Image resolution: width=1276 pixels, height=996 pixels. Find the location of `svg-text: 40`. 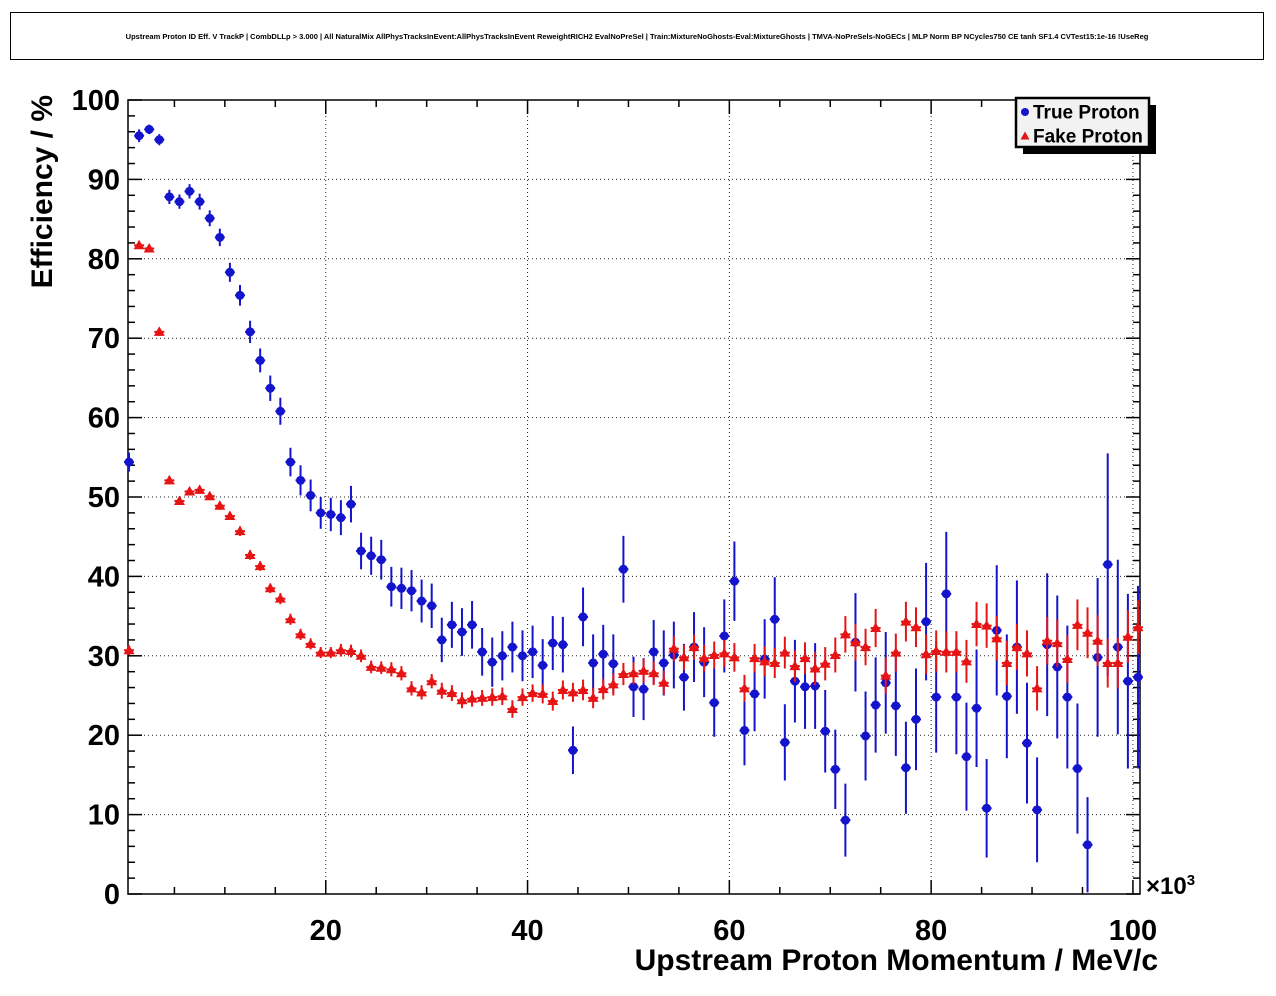

svg-text: 40 is located at coordinates (104, 577).